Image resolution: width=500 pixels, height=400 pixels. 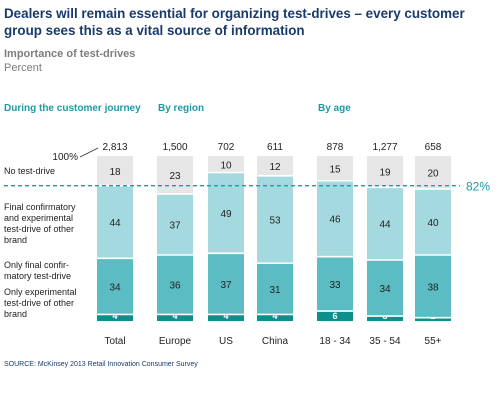 I want to click on total-100-label: 100%, so click(x=65, y=157).